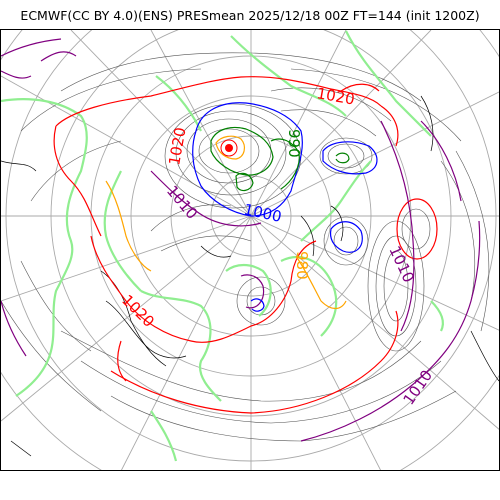  I want to click on low-center-dot, so click(229, 148).